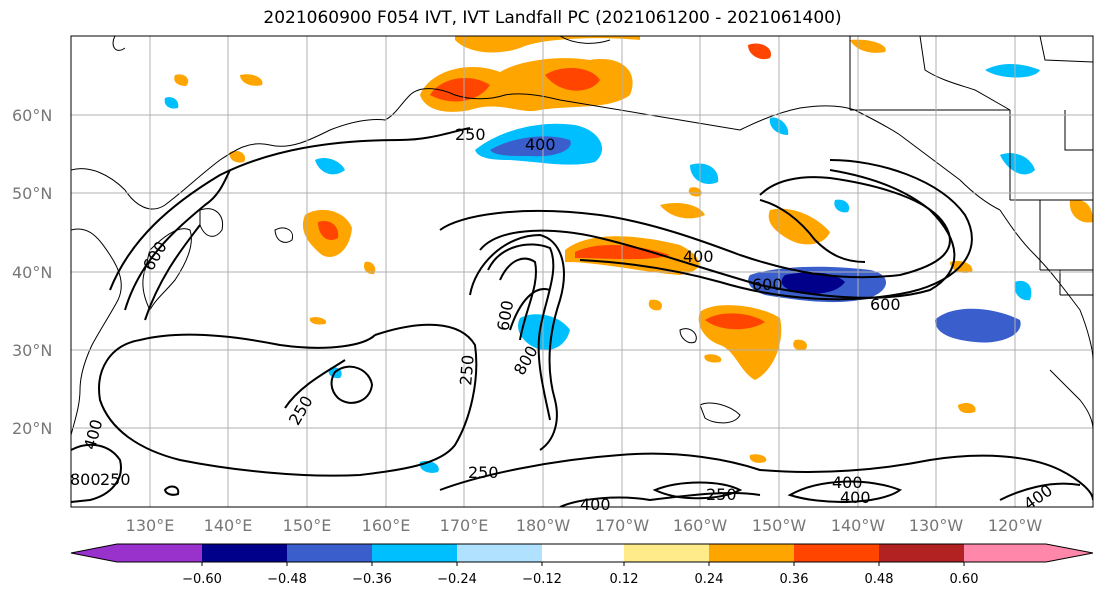 The height and width of the screenshot is (601, 1105). Describe the element at coordinates (464, 525) in the screenshot. I see `lon-label: 170°E` at that location.